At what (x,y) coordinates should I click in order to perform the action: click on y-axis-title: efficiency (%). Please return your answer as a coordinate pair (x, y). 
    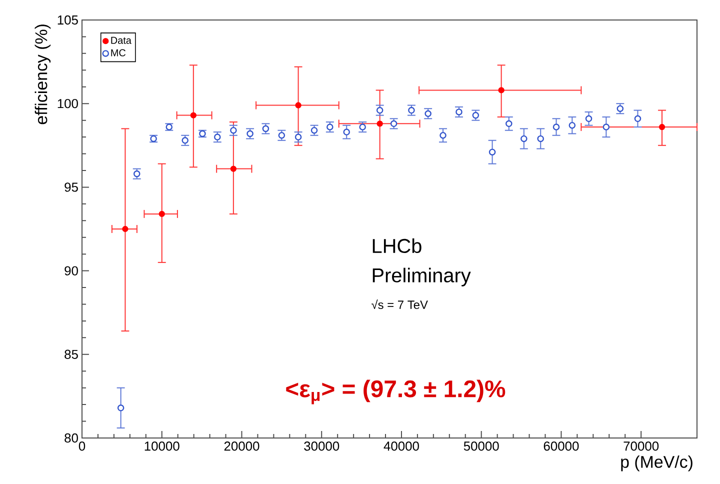
    Looking at the image, I should click on (42, 74).